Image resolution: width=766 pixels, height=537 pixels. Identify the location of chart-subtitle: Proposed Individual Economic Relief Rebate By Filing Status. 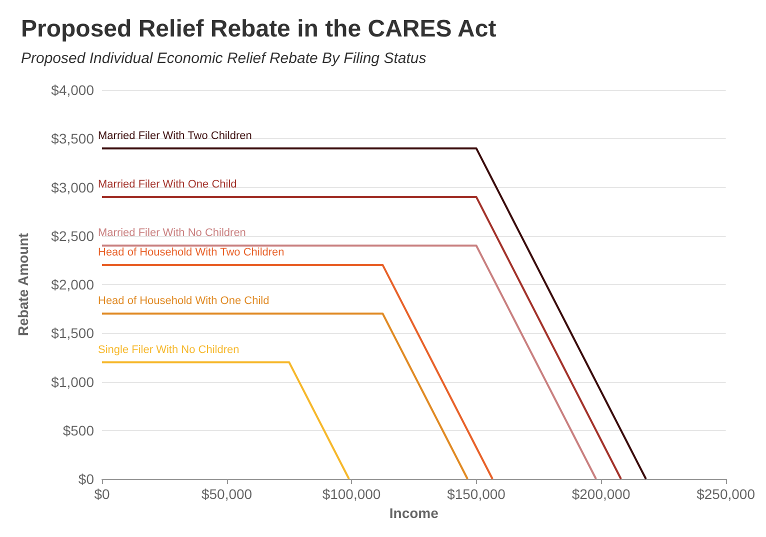
(224, 58).